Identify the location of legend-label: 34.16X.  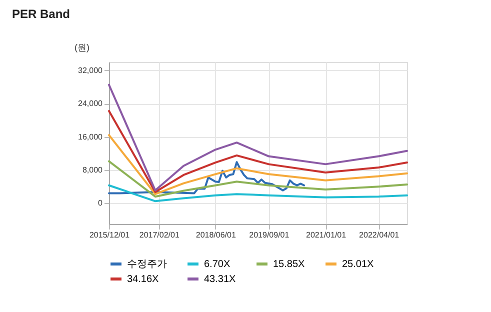
(143, 279).